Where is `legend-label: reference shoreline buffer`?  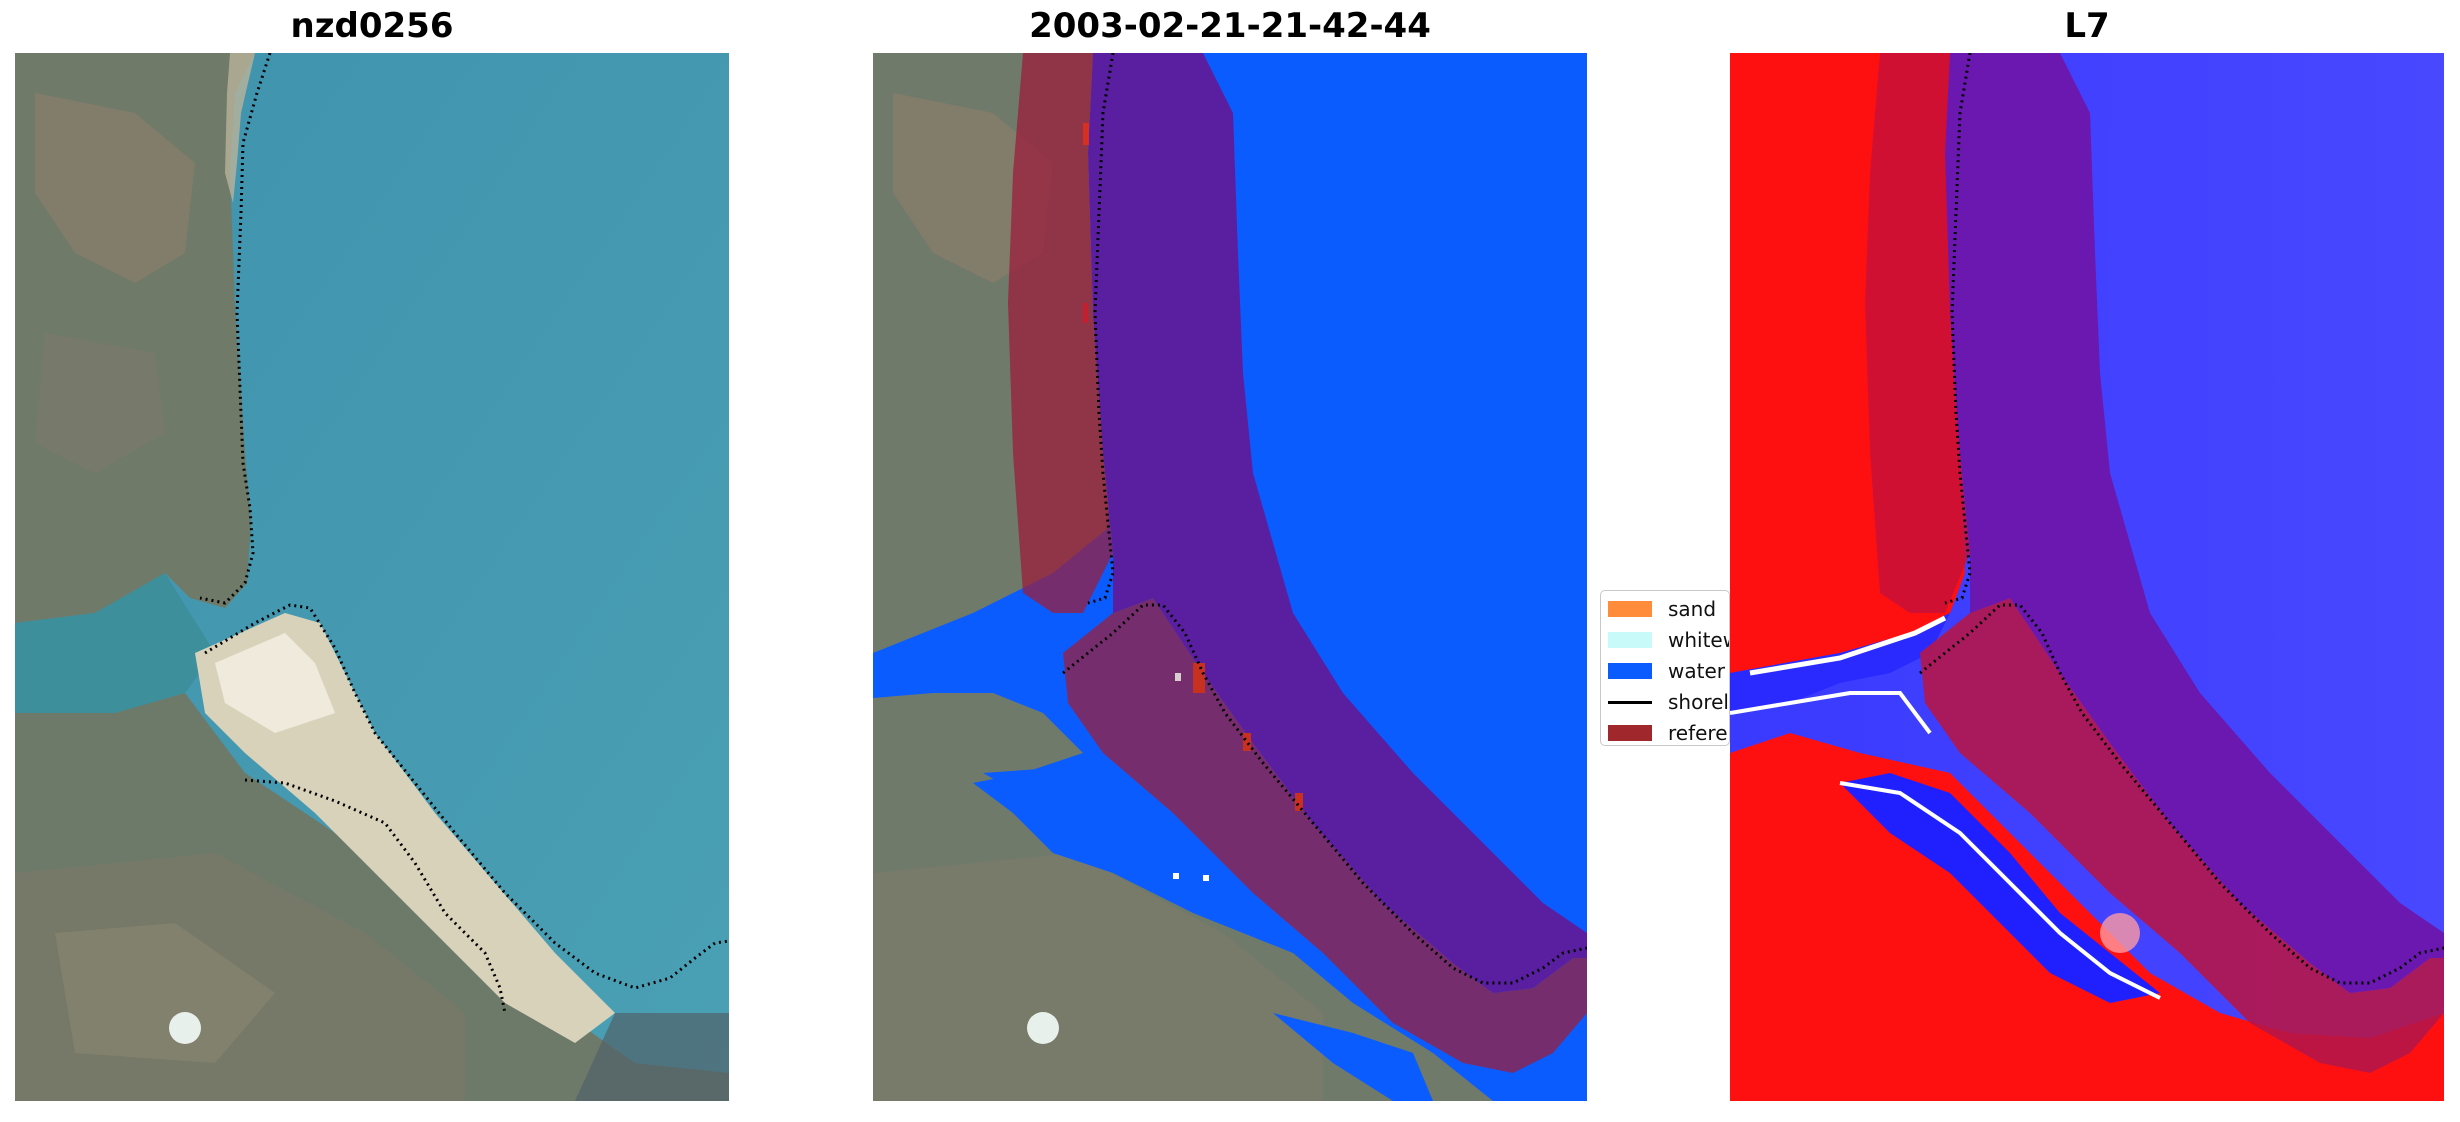
legend-label: reference shoreline buffer is located at coordinates (1698, 733).